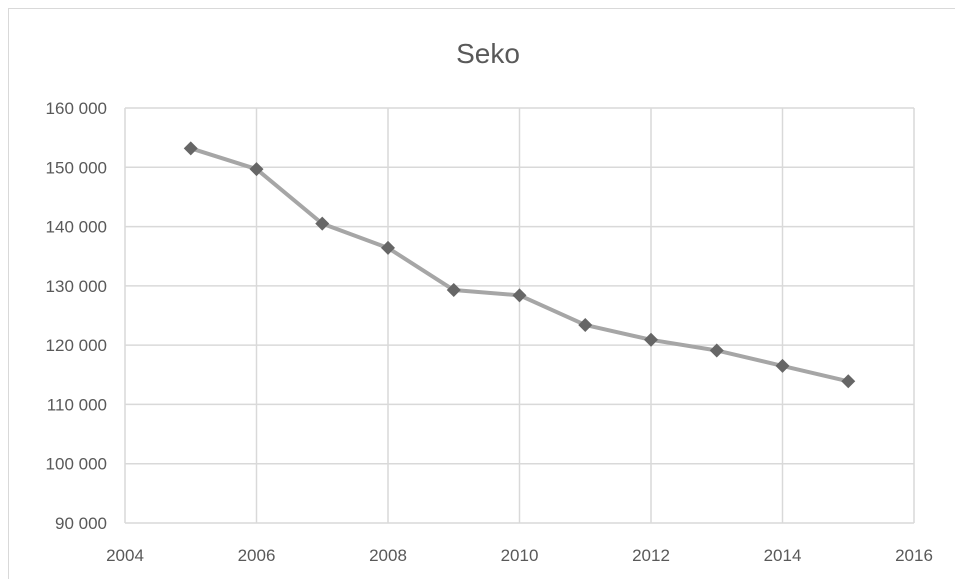 The image size is (957, 581). Describe the element at coordinates (76, 108) in the screenshot. I see `y-tick-label: 160 000` at that location.